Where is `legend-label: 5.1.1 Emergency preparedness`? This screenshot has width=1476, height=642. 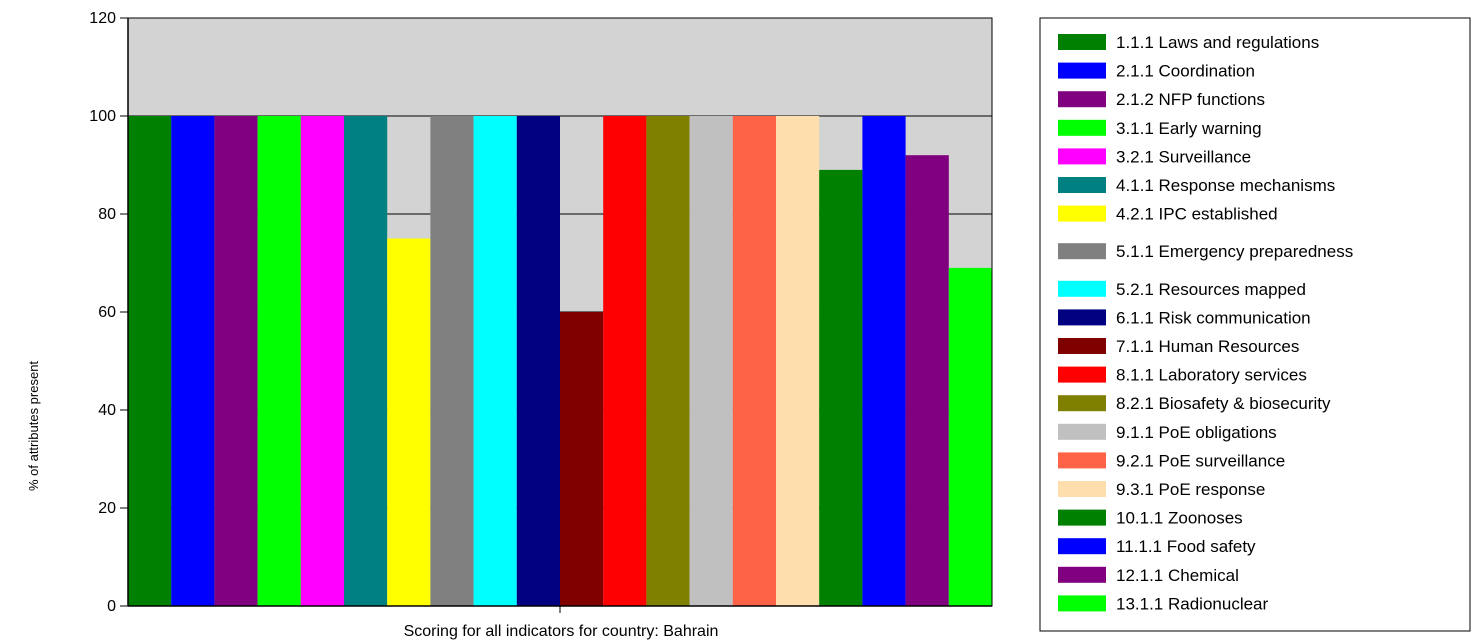
legend-label: 5.1.1 Emergency preparedness is located at coordinates (1234, 251).